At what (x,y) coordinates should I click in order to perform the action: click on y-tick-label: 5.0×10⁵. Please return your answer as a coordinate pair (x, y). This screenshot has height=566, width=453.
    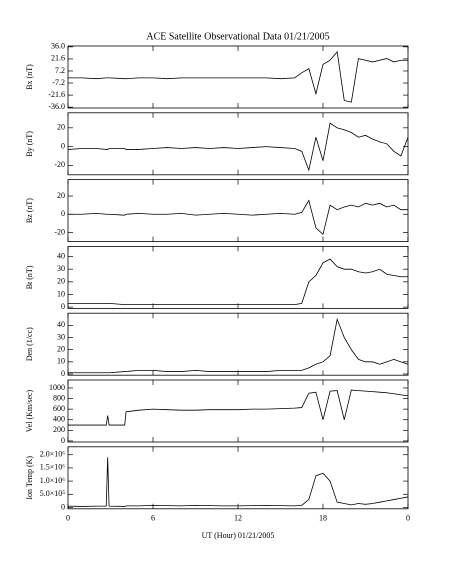
    Looking at the image, I should click on (53, 493).